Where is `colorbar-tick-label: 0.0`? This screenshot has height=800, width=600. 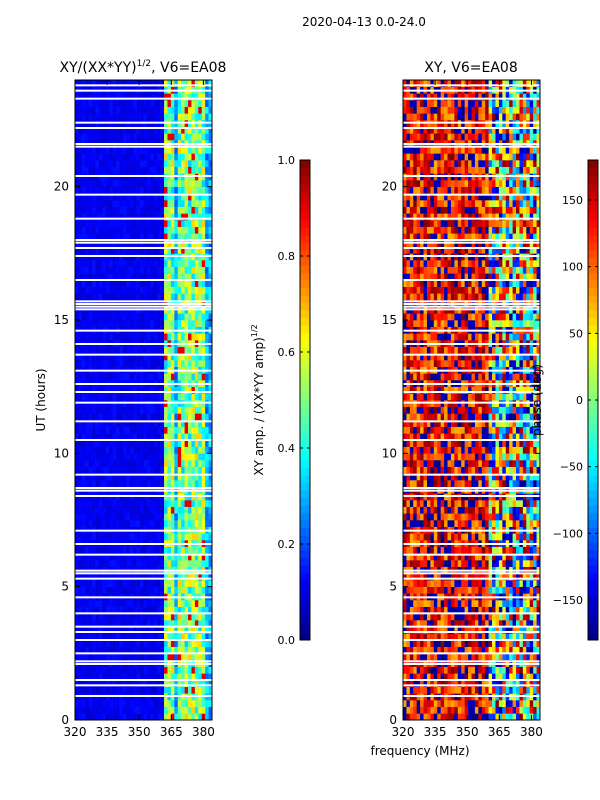 colorbar-tick-label: 0.0 is located at coordinates (287, 640).